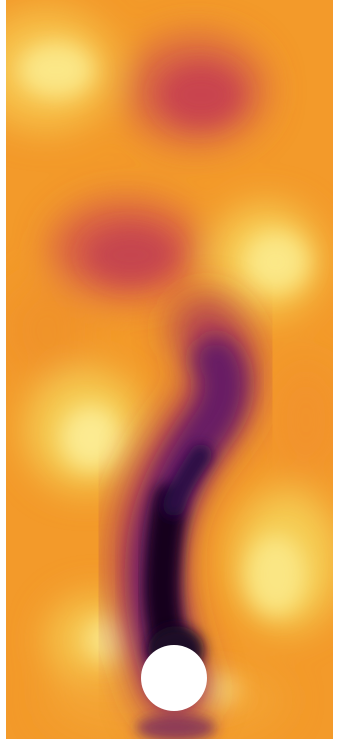 Image resolution: width=339 pixels, height=739 pixels. Describe the element at coordinates (176, 726) in the screenshot. I see `stagnation-region` at that location.